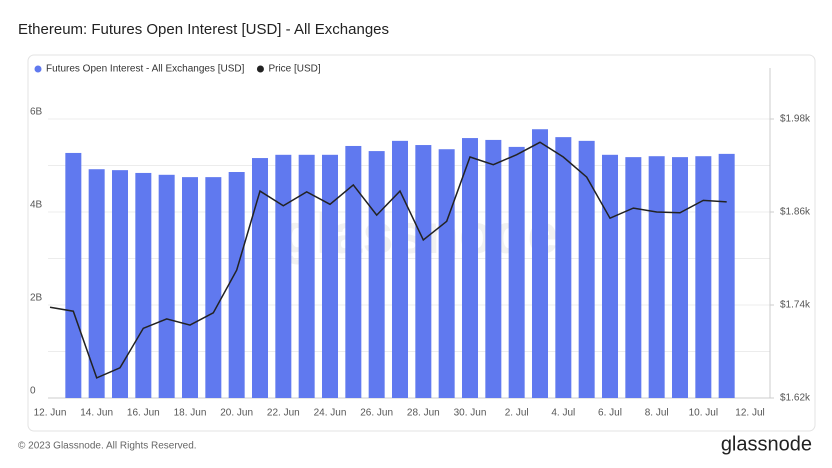  I want to click on y-tick-label: 0, so click(33, 391).